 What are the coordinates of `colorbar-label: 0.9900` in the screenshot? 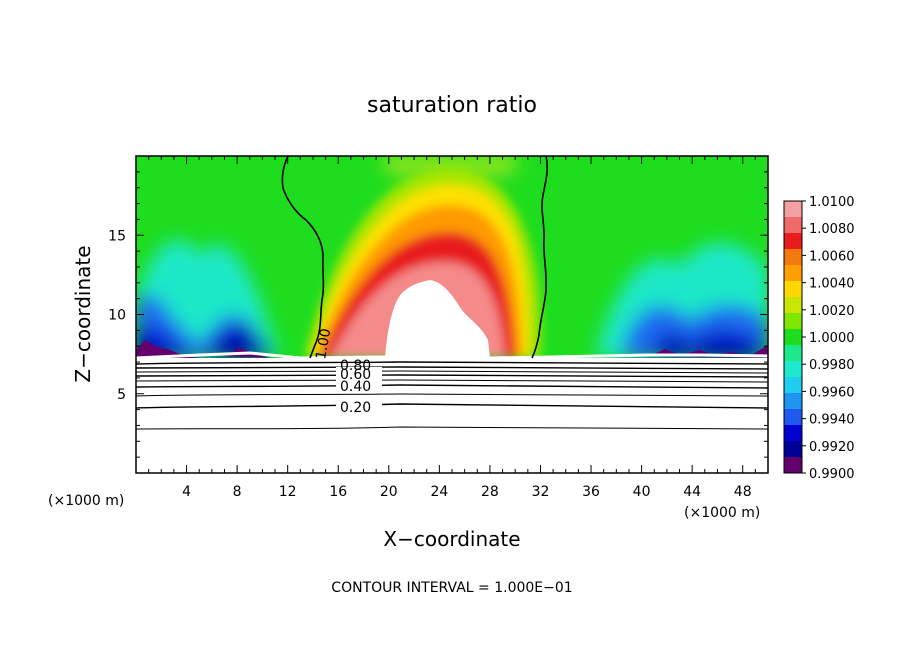 It's located at (832, 474).